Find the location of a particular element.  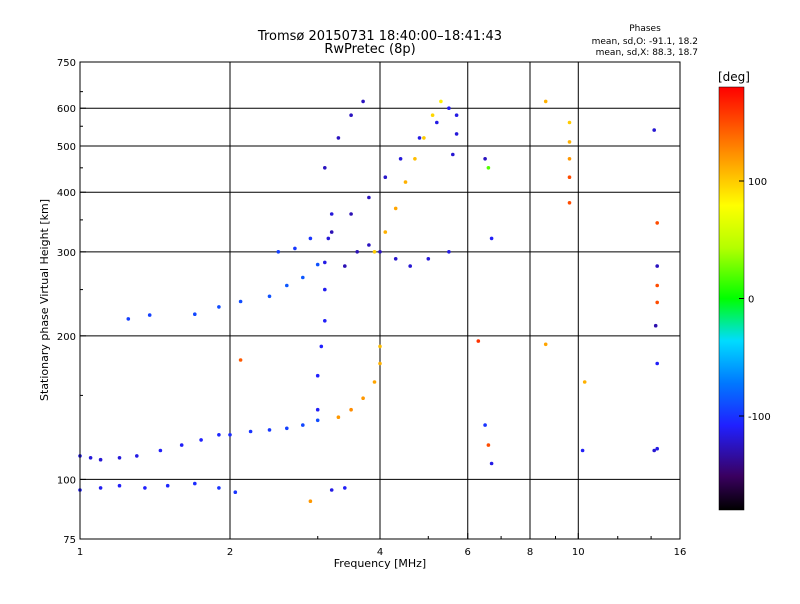

colorbar-tick-label: 100 is located at coordinates (757, 182).